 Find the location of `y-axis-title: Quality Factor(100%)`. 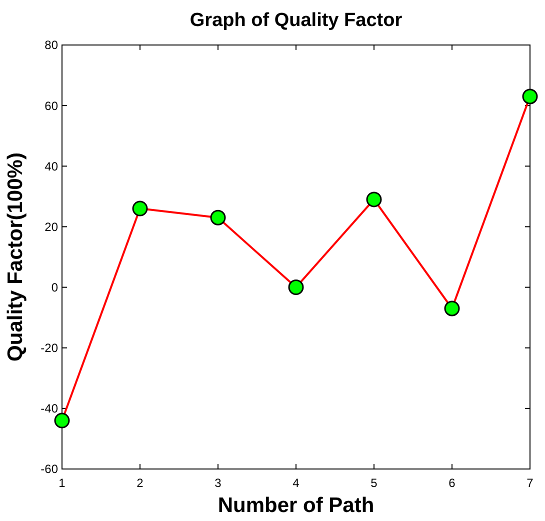

y-axis-title: Quality Factor(100%) is located at coordinates (15, 257).